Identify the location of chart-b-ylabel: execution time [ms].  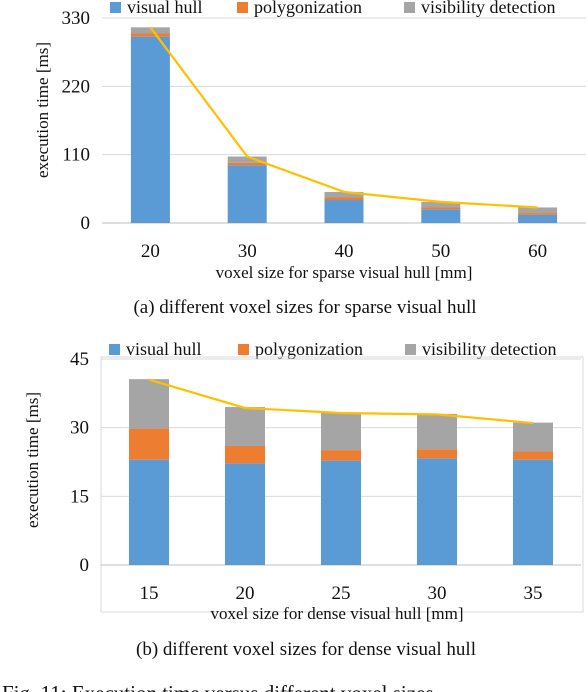
(32, 460).